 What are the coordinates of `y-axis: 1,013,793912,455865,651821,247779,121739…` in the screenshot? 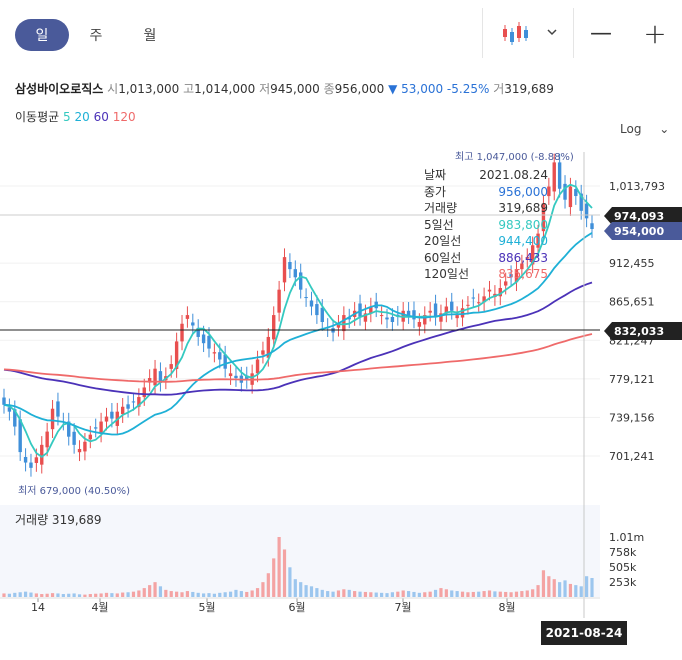 It's located at (637, 384).